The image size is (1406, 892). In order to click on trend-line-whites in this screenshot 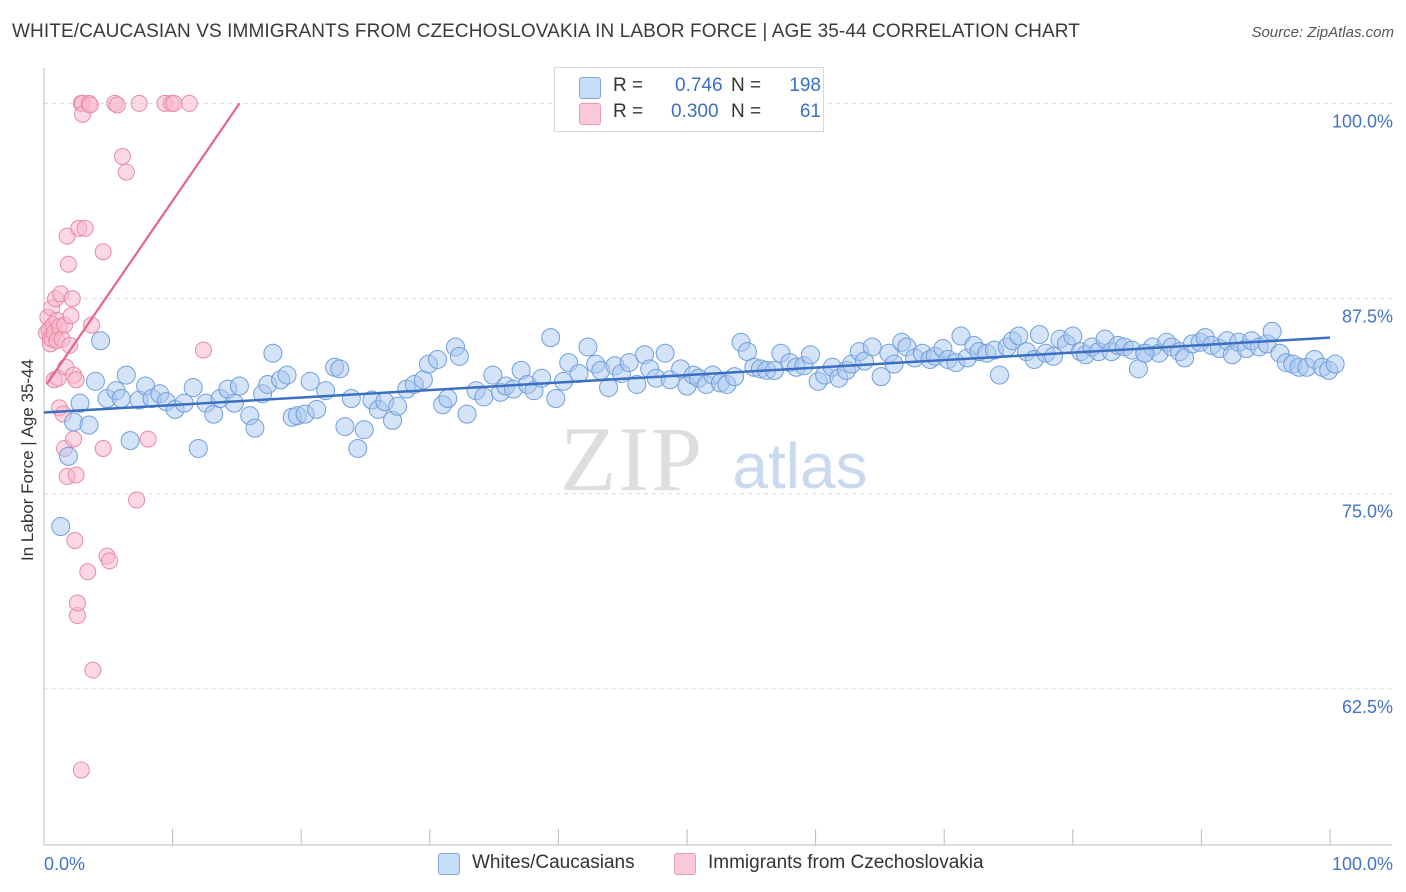, I will do `click(687, 375)`.